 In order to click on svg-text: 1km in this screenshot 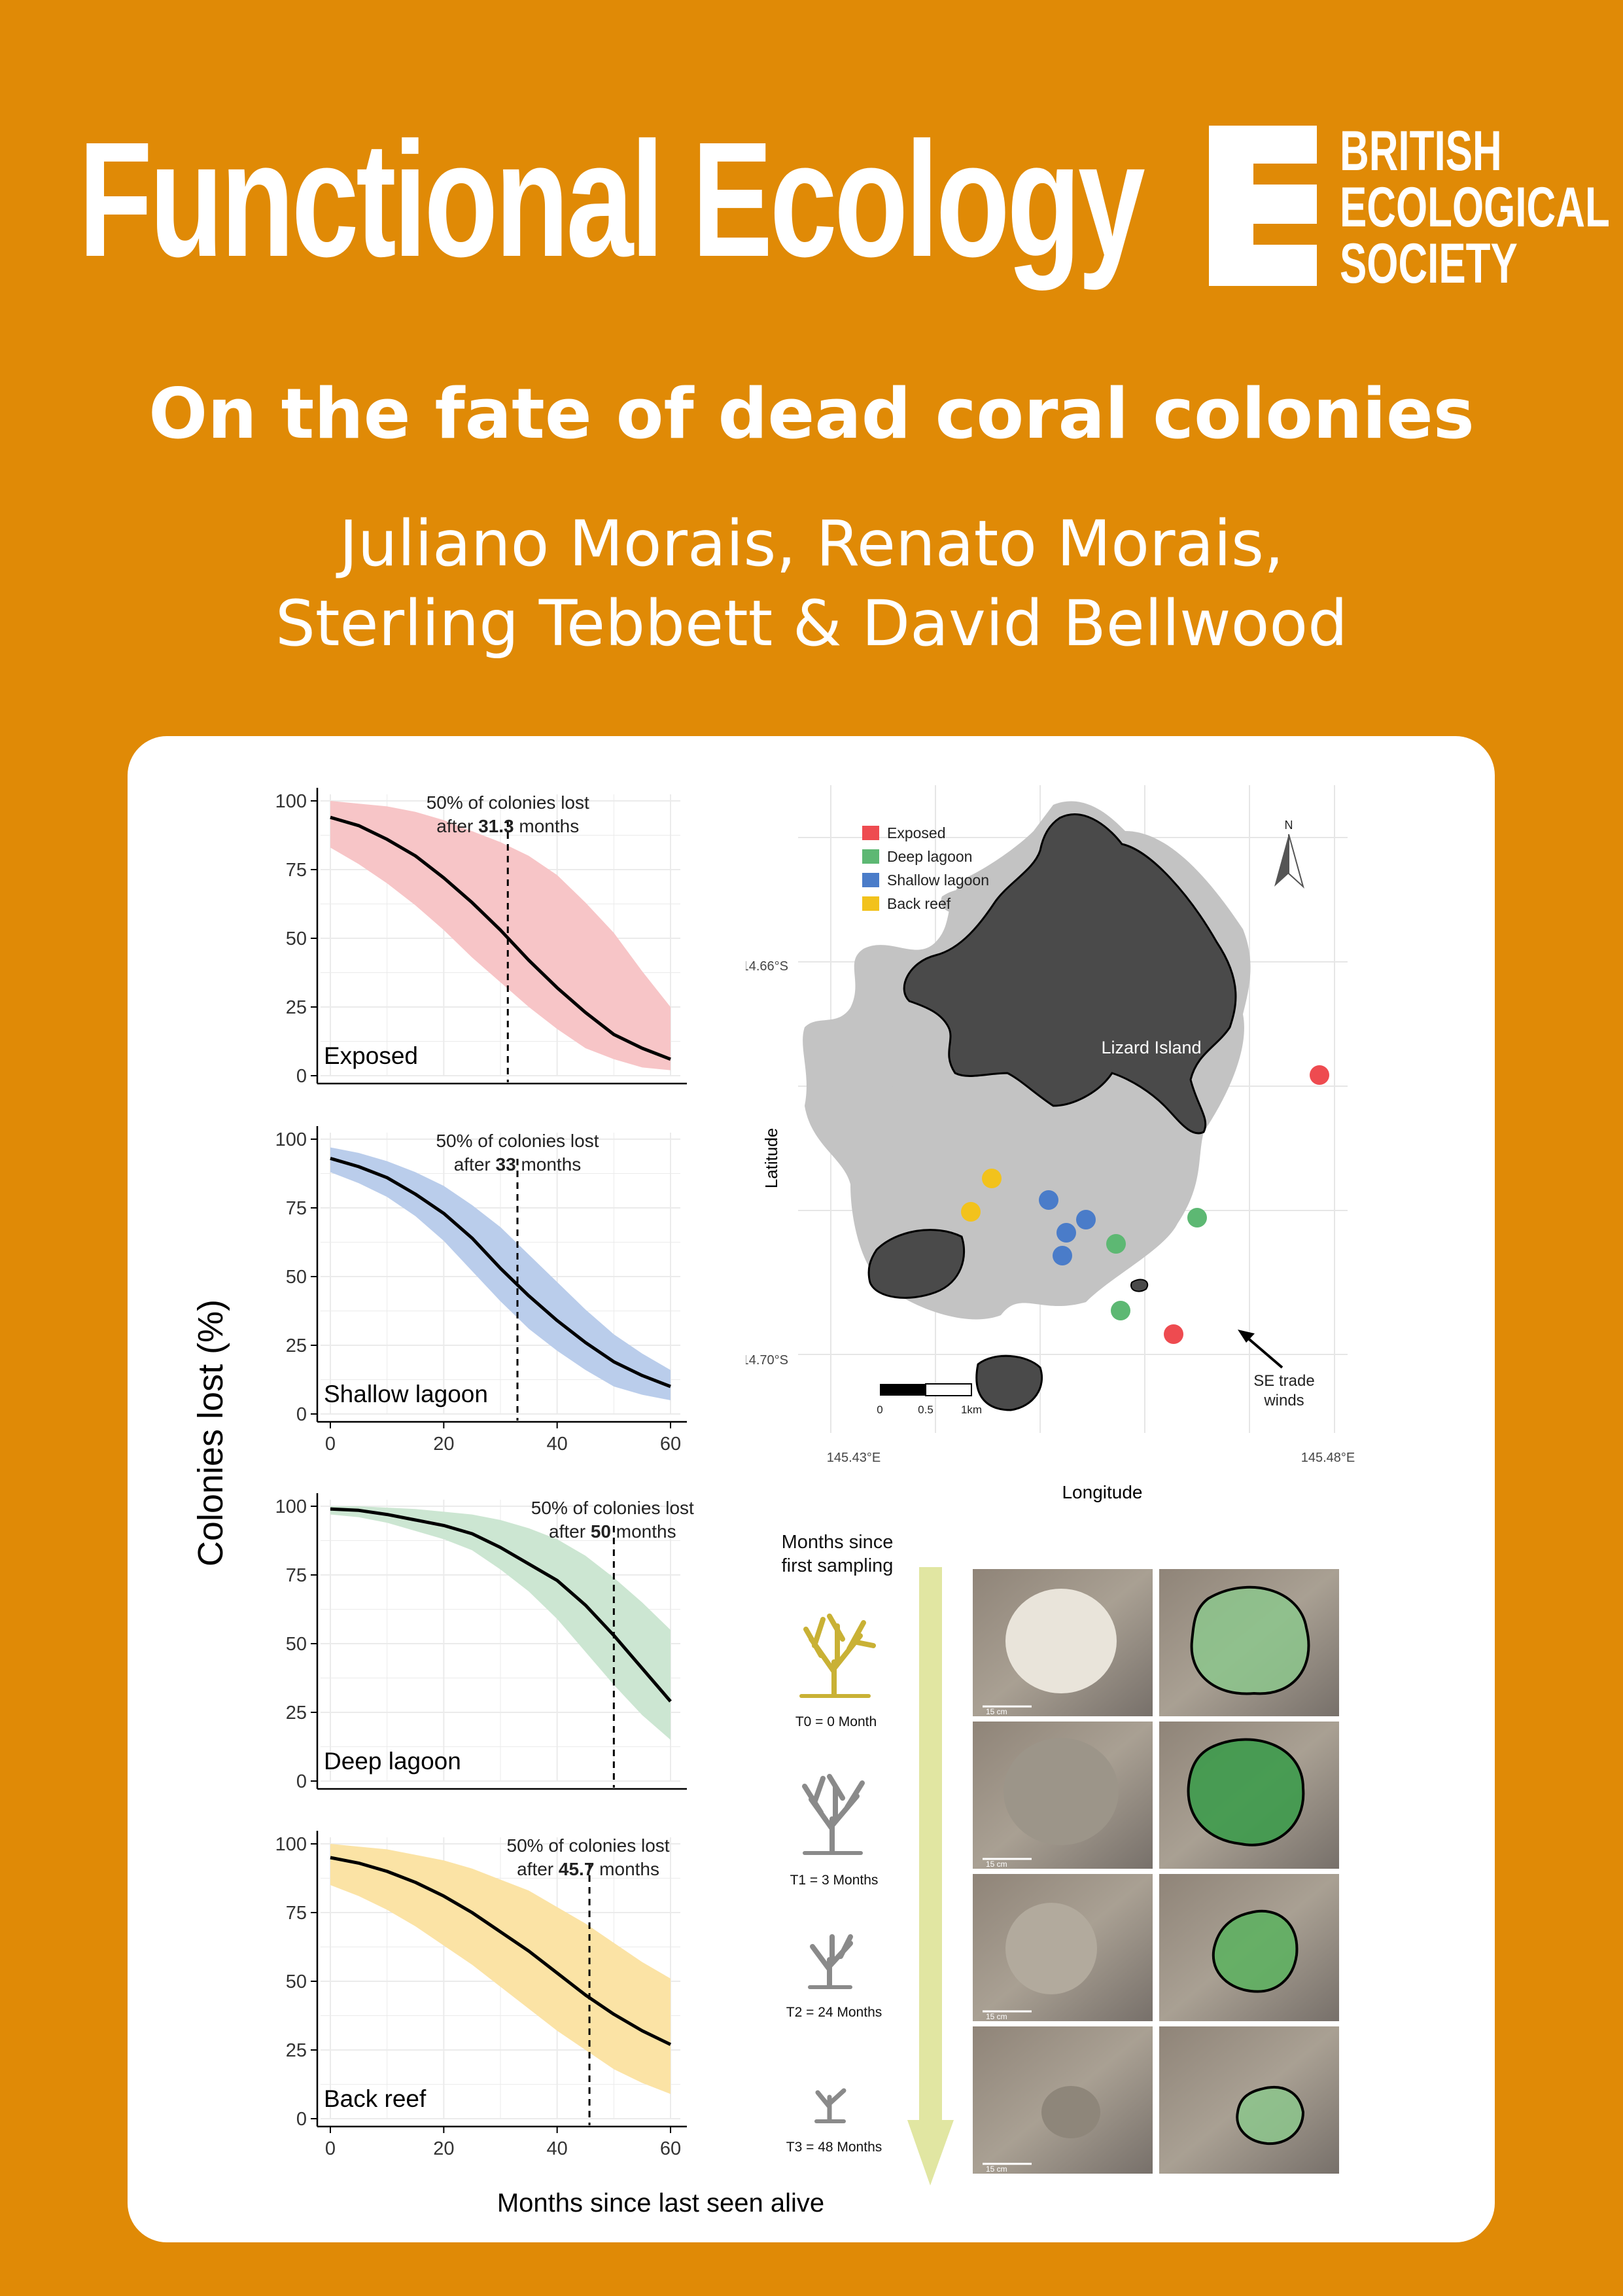, I will do `click(971, 1410)`.